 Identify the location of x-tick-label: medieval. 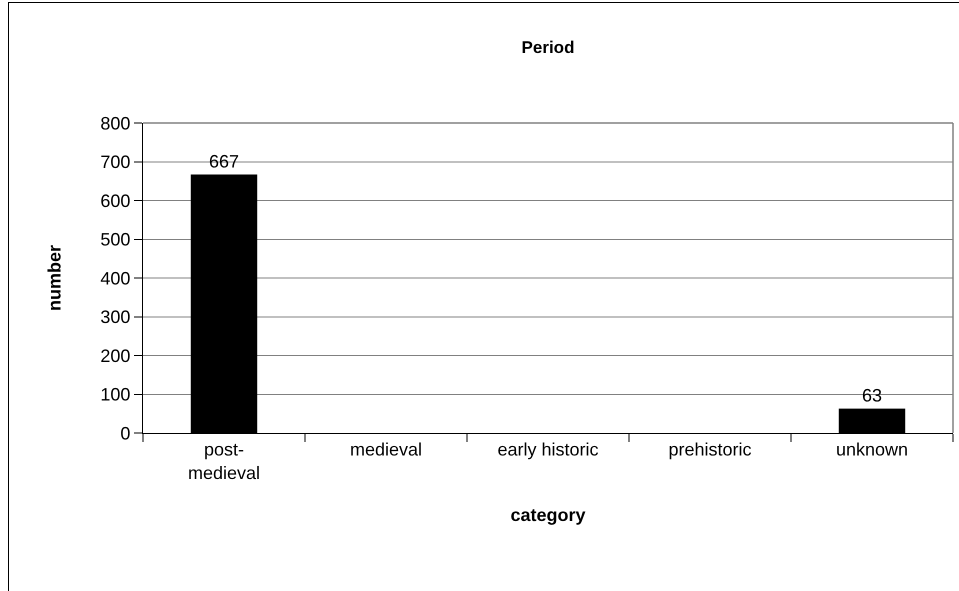
(386, 450).